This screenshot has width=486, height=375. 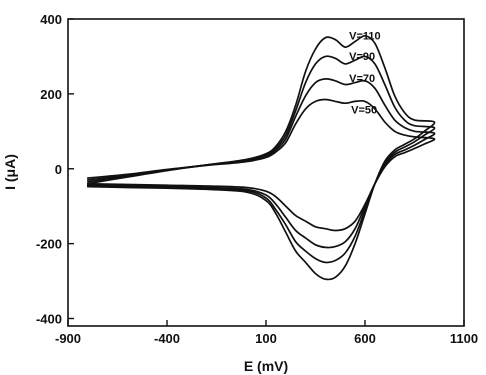 What do you see at coordinates (362, 57) in the screenshot?
I see `series-annotation: V=90` at bounding box center [362, 57].